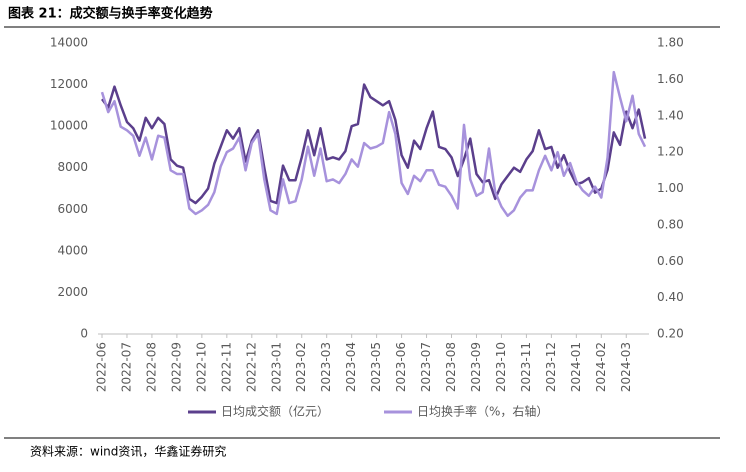 The height and width of the screenshot is (472, 746). Describe the element at coordinates (670, 115) in the screenshot. I see `y2-tick-label: 1.40` at that location.